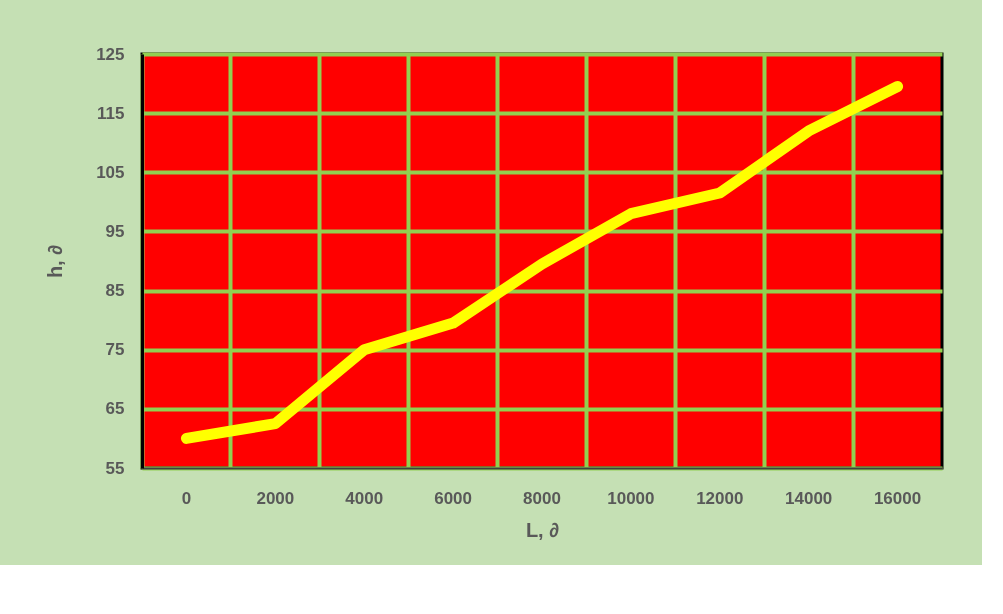 The height and width of the screenshot is (614, 1003). Describe the element at coordinates (631, 498) in the screenshot. I see `x-tick-label: 10000` at that location.